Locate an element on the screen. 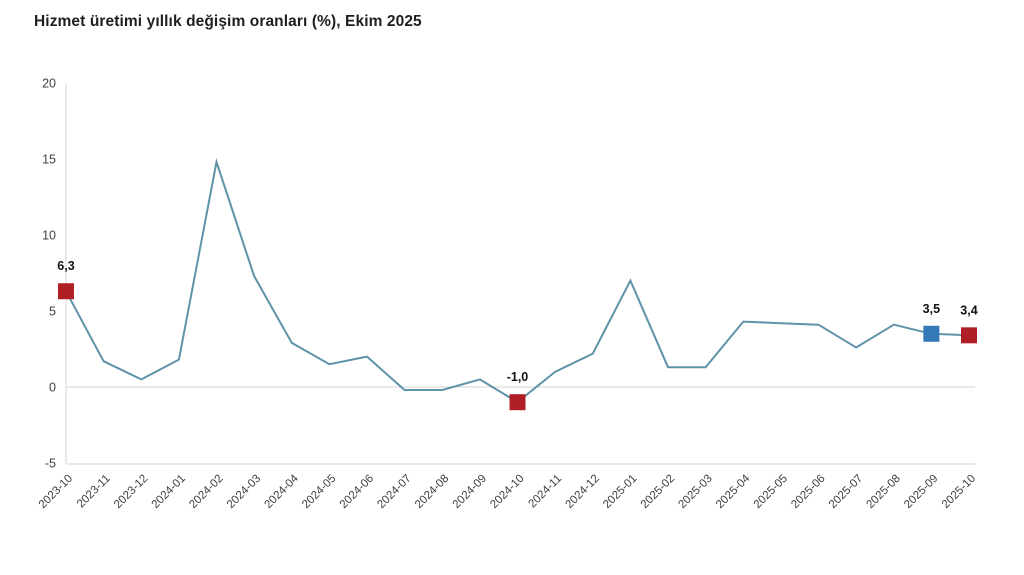 The width and height of the screenshot is (1024, 575). y-axis-tick-label: 20 is located at coordinates (49, 84).